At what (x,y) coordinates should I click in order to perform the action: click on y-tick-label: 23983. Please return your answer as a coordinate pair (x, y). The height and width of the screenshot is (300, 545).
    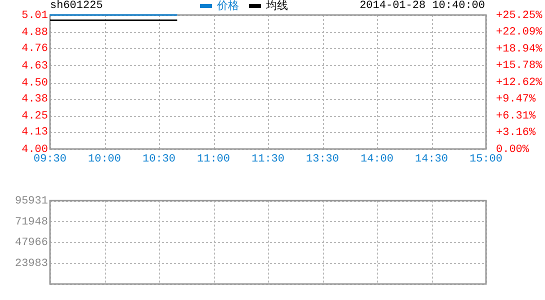
    Looking at the image, I should click on (31, 264).